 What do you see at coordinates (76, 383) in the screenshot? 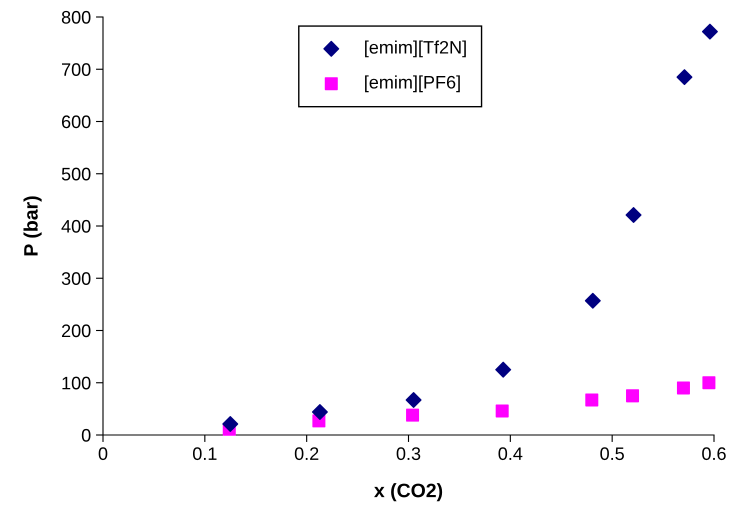
I see `y-tick-label: 100` at bounding box center [76, 383].